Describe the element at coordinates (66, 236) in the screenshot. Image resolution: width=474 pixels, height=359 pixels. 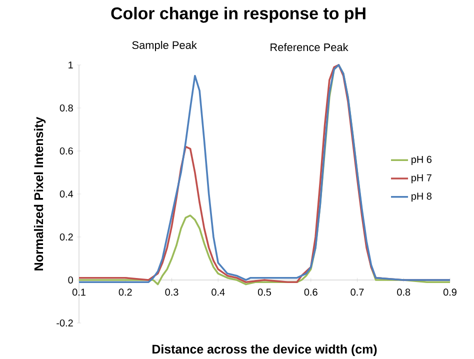
I see `y-tick-label: 0.2` at that location.